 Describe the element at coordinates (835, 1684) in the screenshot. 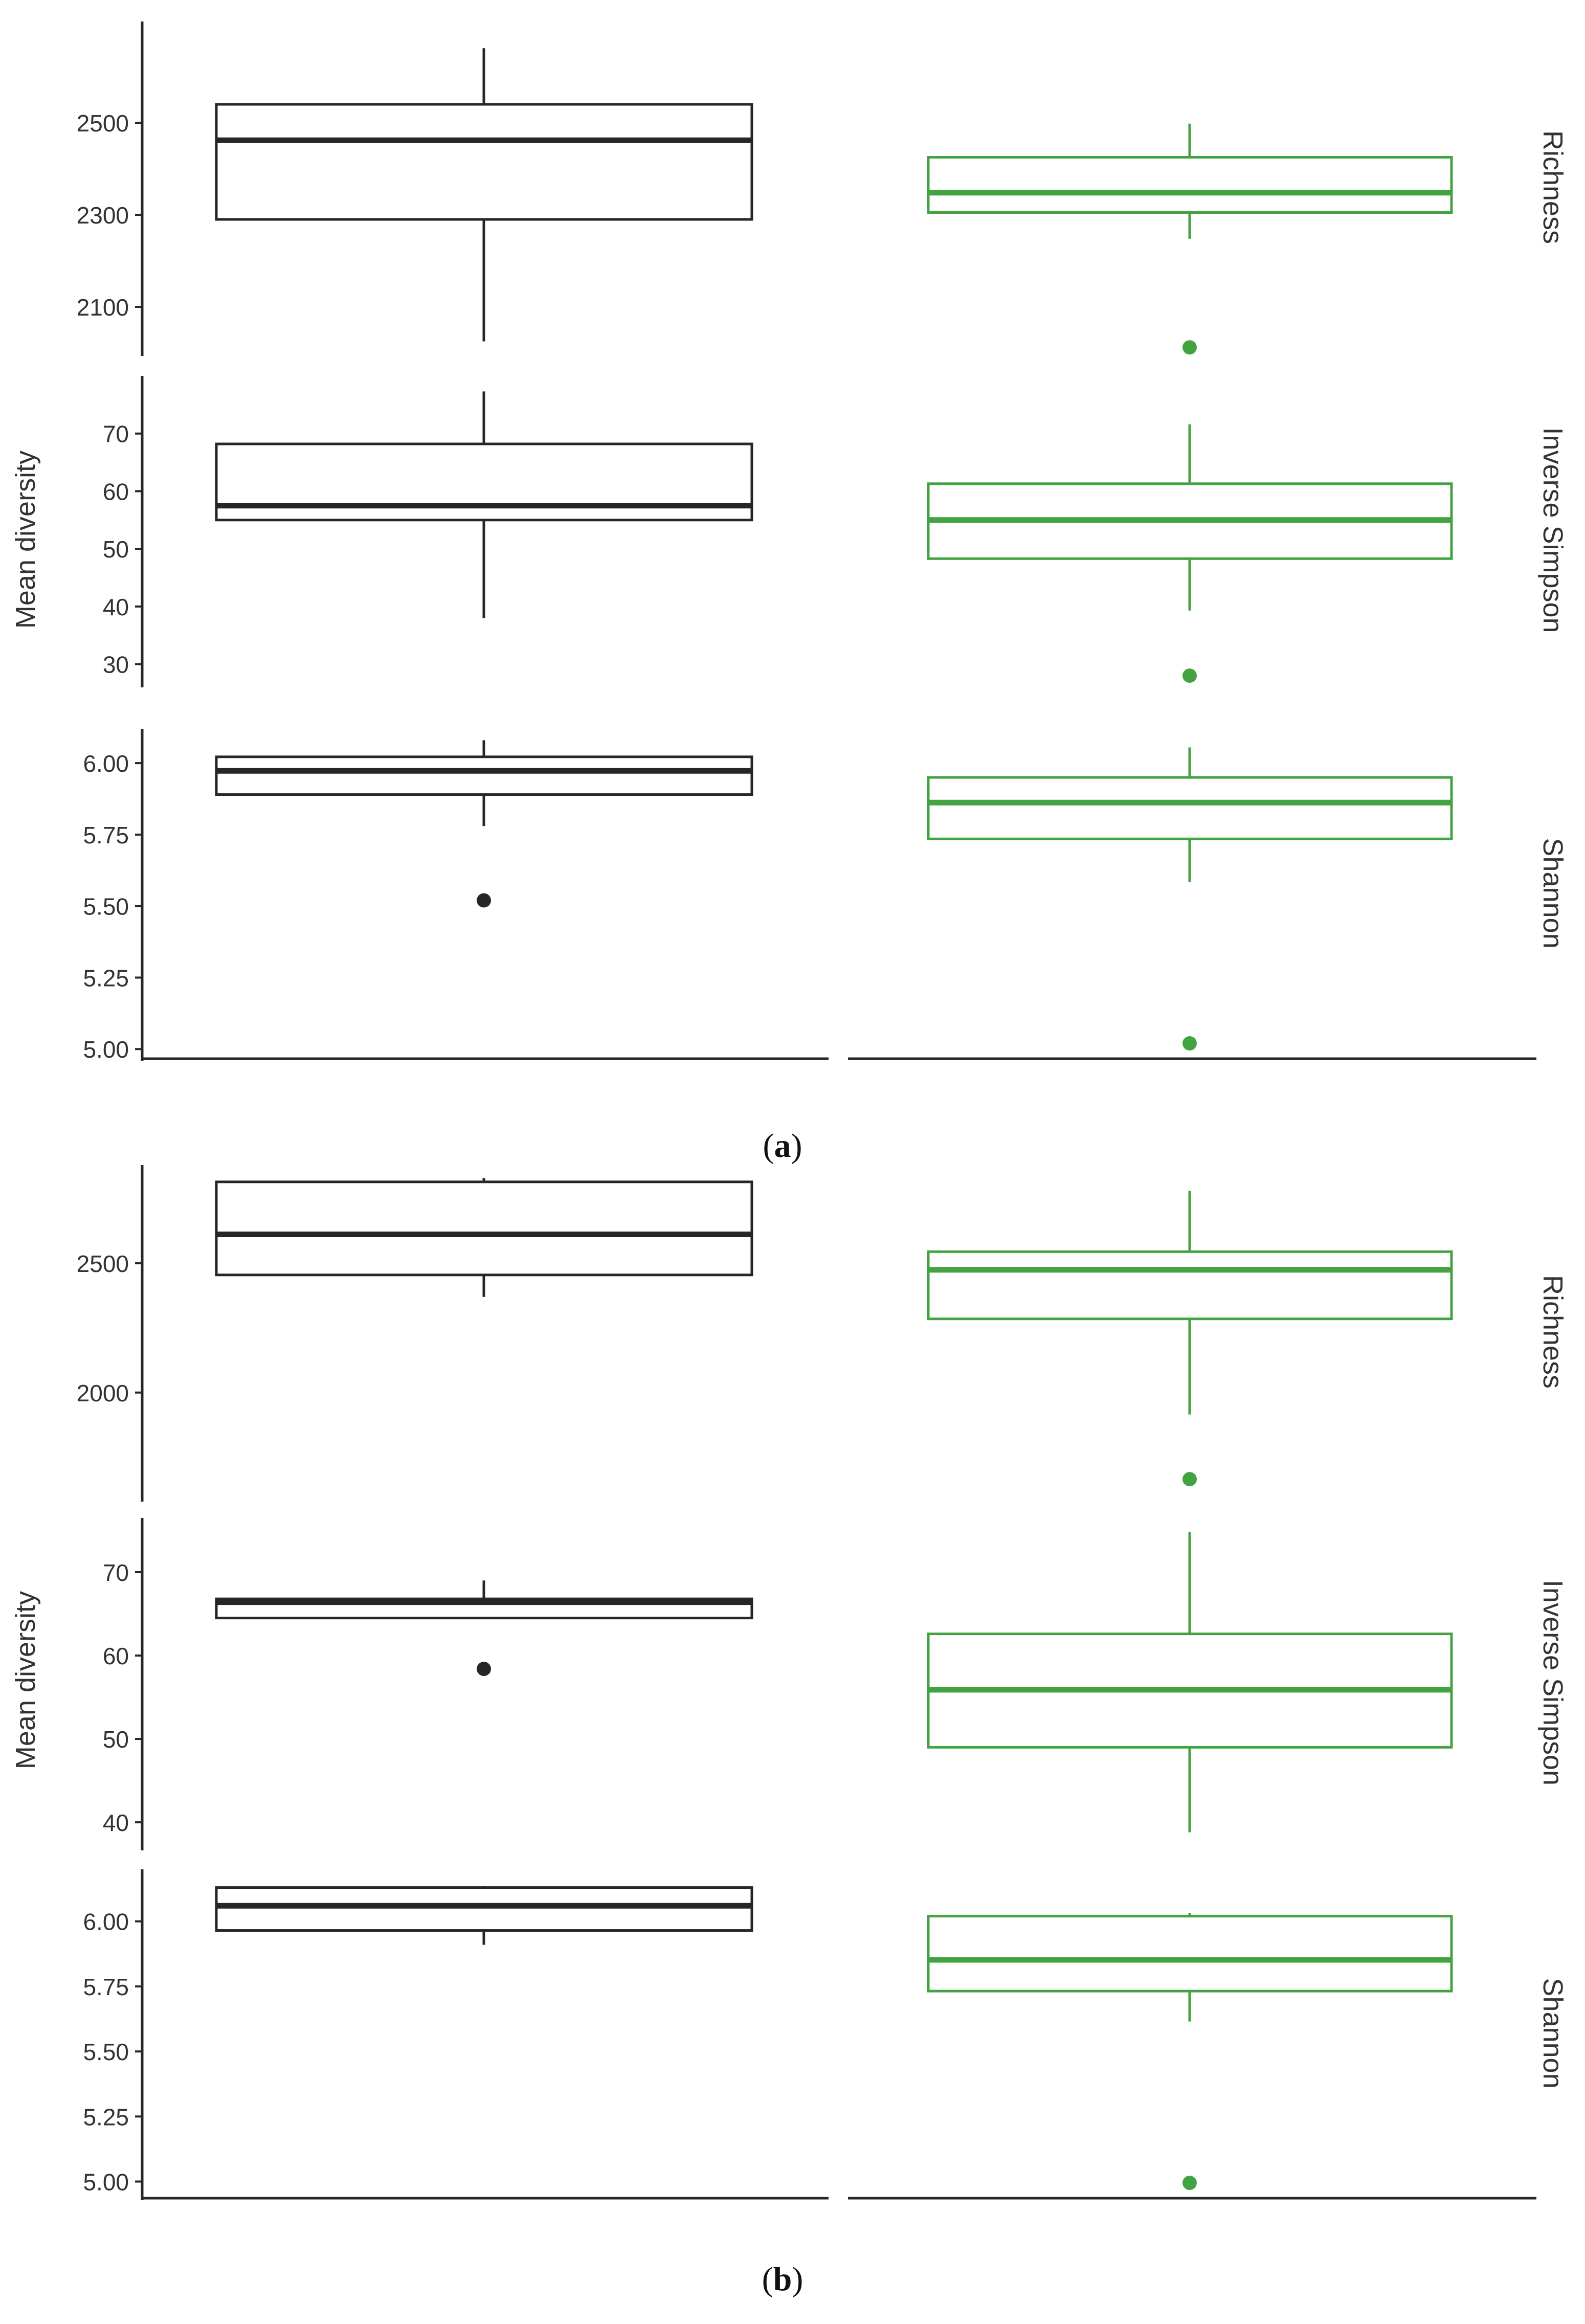

I see `facet-inverse-simpson: 40 50 60 70 Inverse Simpson` at that location.